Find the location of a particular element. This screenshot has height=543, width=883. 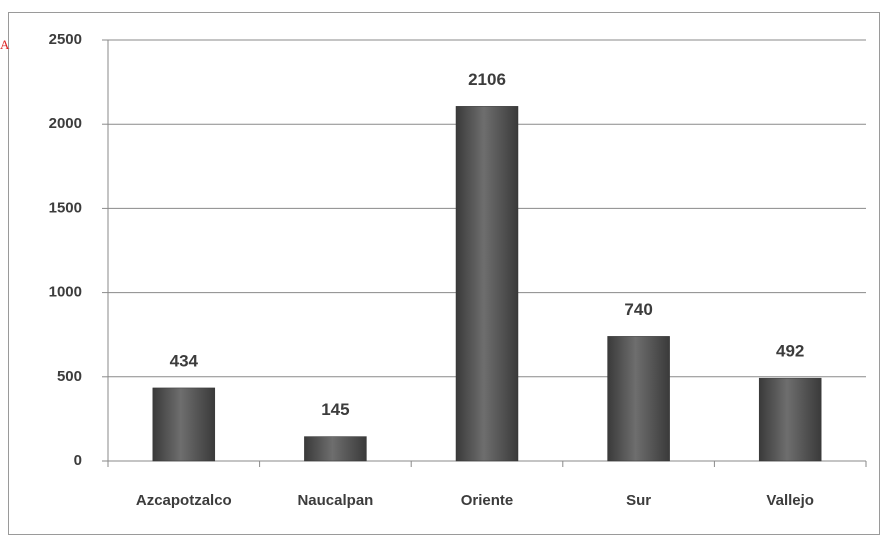

y-tick-label: 1000 is located at coordinates (65, 292).